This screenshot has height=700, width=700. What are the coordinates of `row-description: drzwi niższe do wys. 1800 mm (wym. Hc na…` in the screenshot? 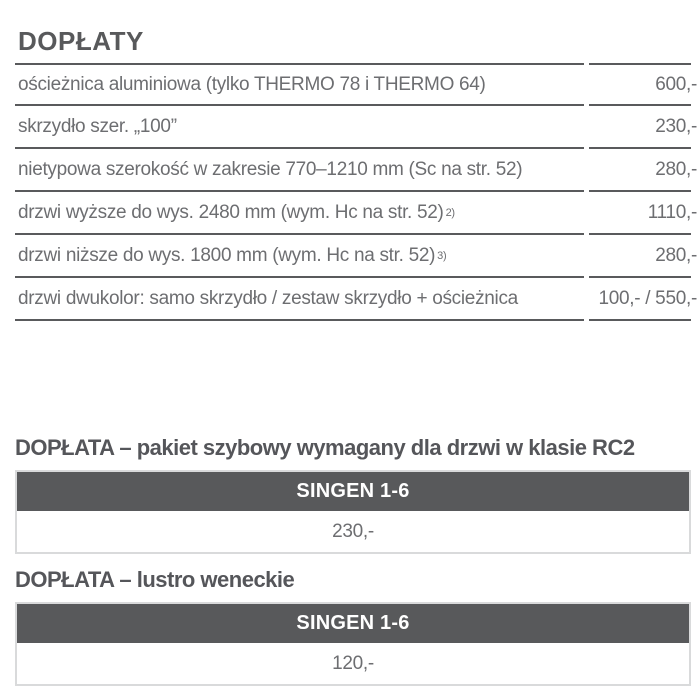 It's located at (299, 256).